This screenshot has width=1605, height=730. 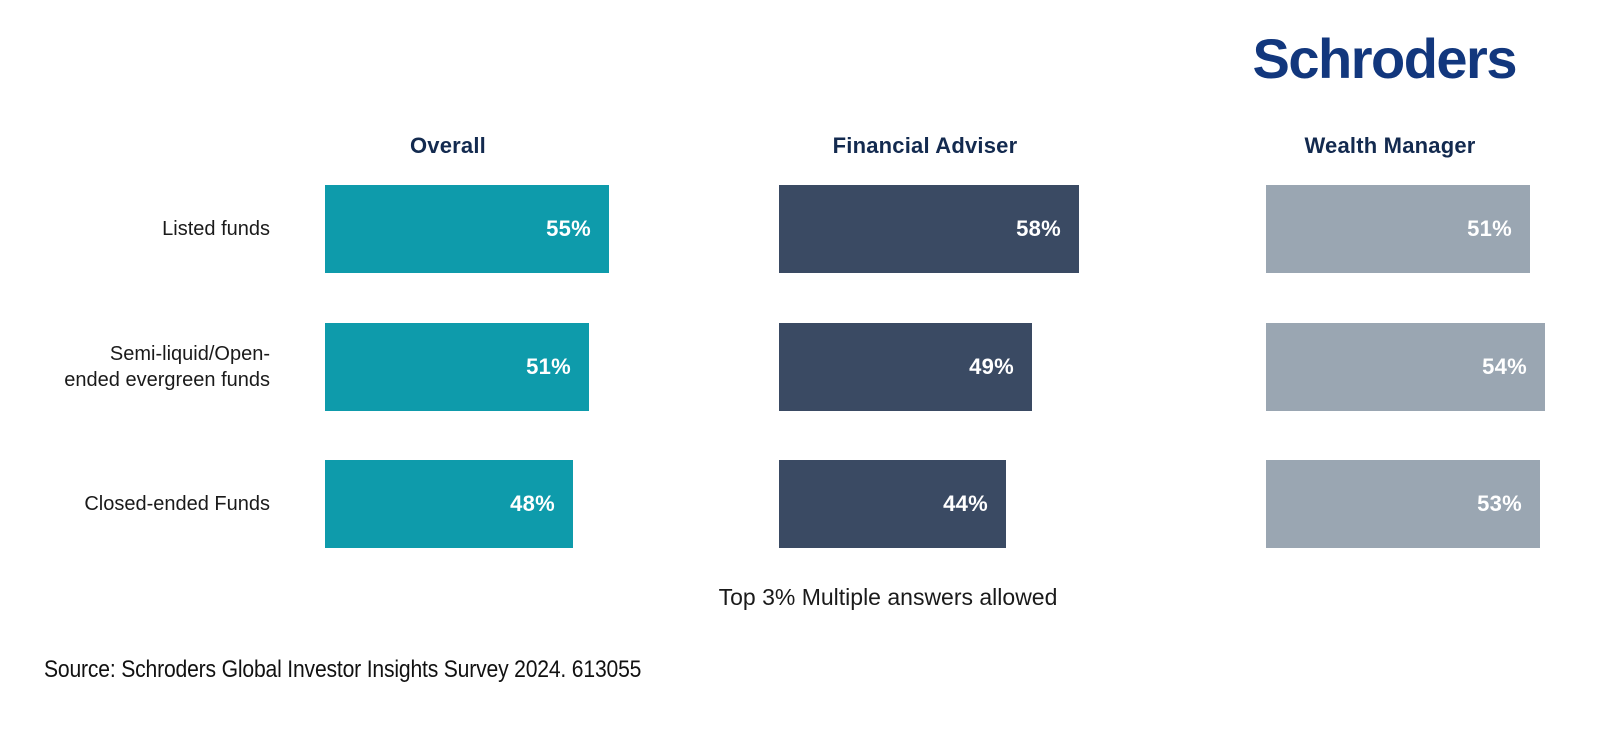 What do you see at coordinates (135, 229) in the screenshot?
I see `category-label: Listed funds` at bounding box center [135, 229].